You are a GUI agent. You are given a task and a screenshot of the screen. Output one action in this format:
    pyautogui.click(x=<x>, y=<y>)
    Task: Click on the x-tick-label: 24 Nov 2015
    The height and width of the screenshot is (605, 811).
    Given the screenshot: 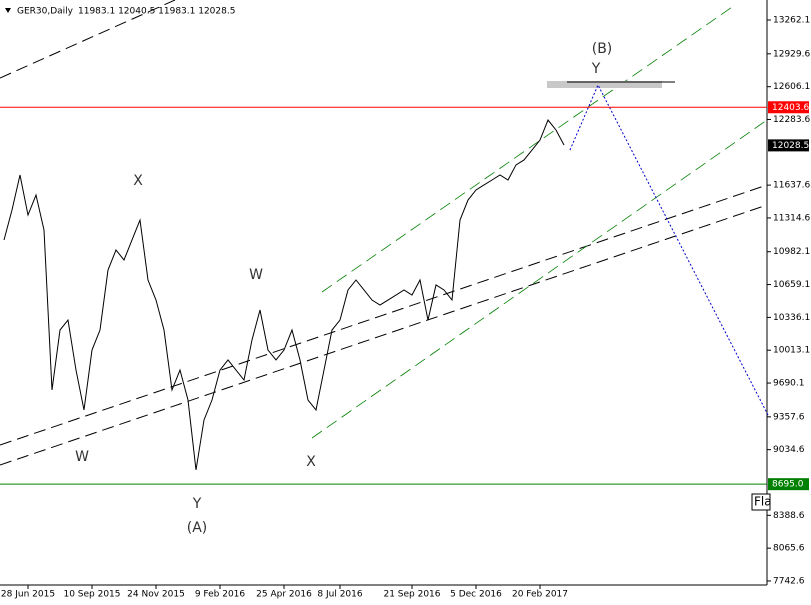 What is the action you would take?
    pyautogui.click(x=156, y=595)
    